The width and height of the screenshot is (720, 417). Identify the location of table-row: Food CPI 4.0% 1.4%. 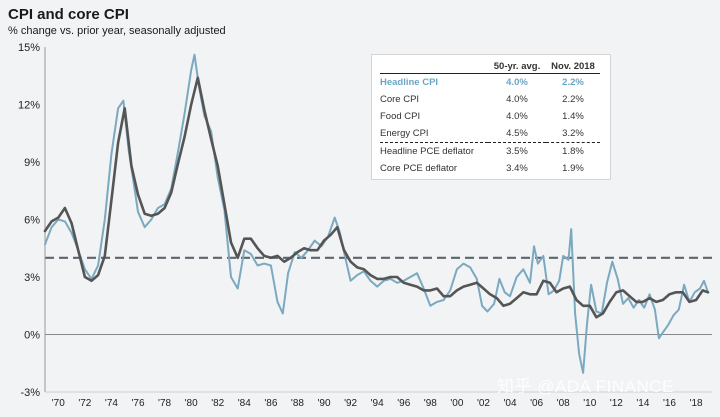
(490, 116).